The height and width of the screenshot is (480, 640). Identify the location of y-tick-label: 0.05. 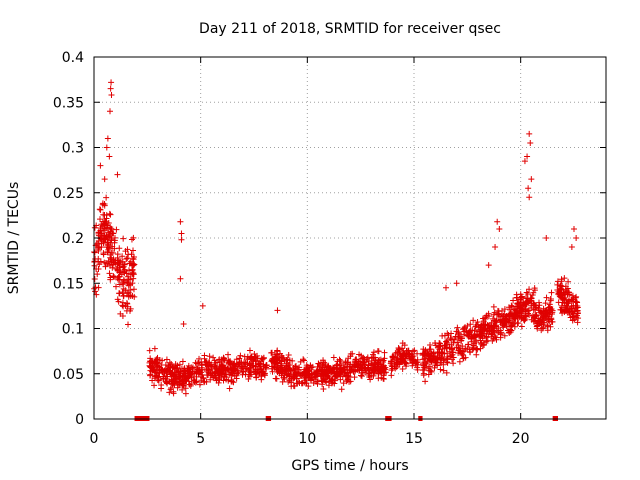
(68, 375).